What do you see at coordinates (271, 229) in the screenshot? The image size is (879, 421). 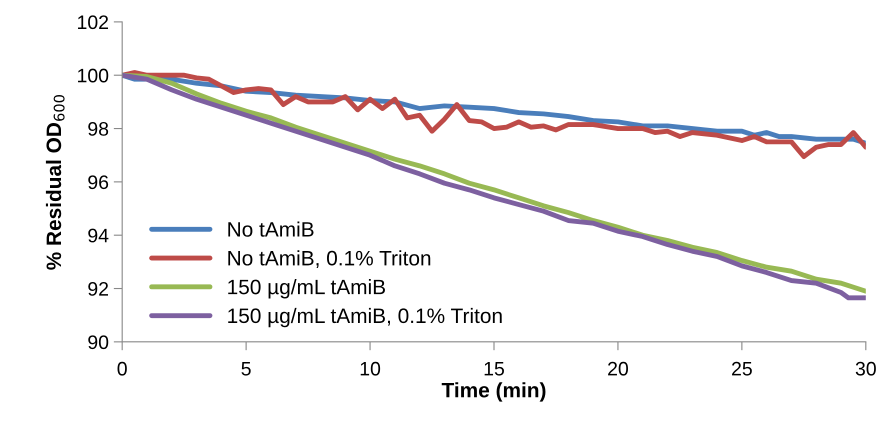 I see `legend-label: No tAmiB` at bounding box center [271, 229].